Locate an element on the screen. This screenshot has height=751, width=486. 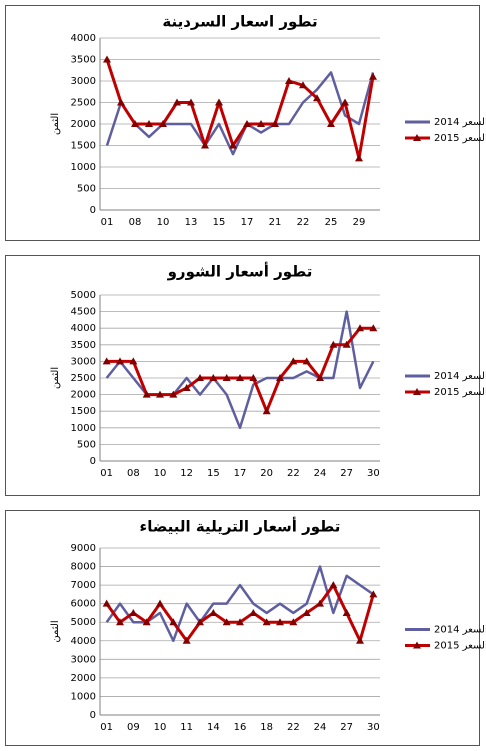
y-tick-label: 5000 is located at coordinates (83, 622).